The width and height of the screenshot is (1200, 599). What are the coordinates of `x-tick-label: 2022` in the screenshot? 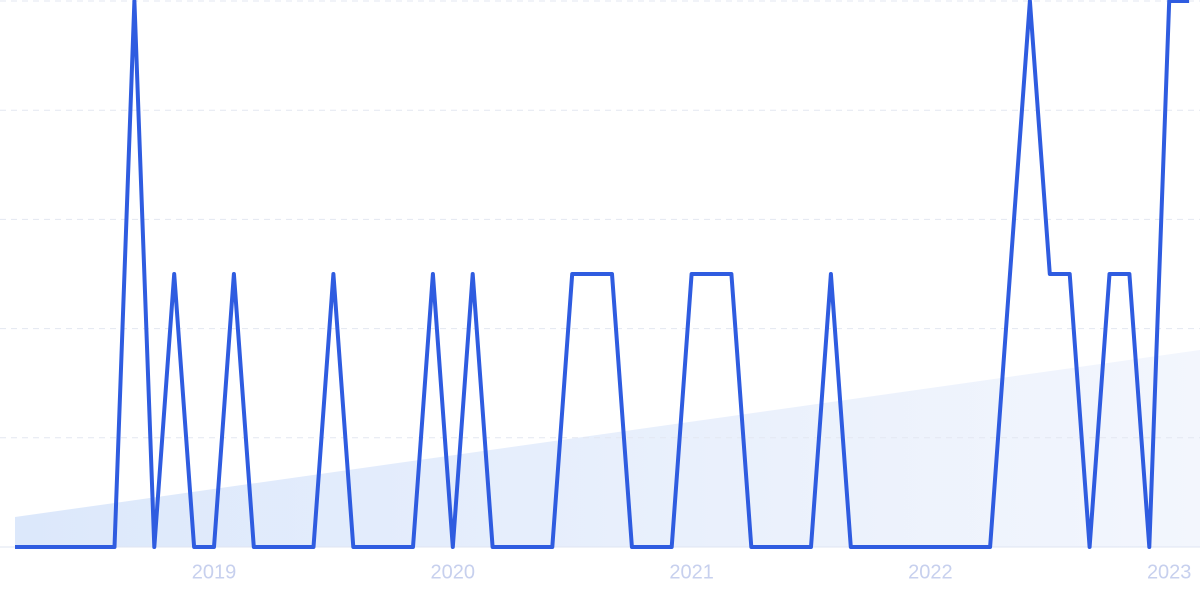 It's located at (930, 572).